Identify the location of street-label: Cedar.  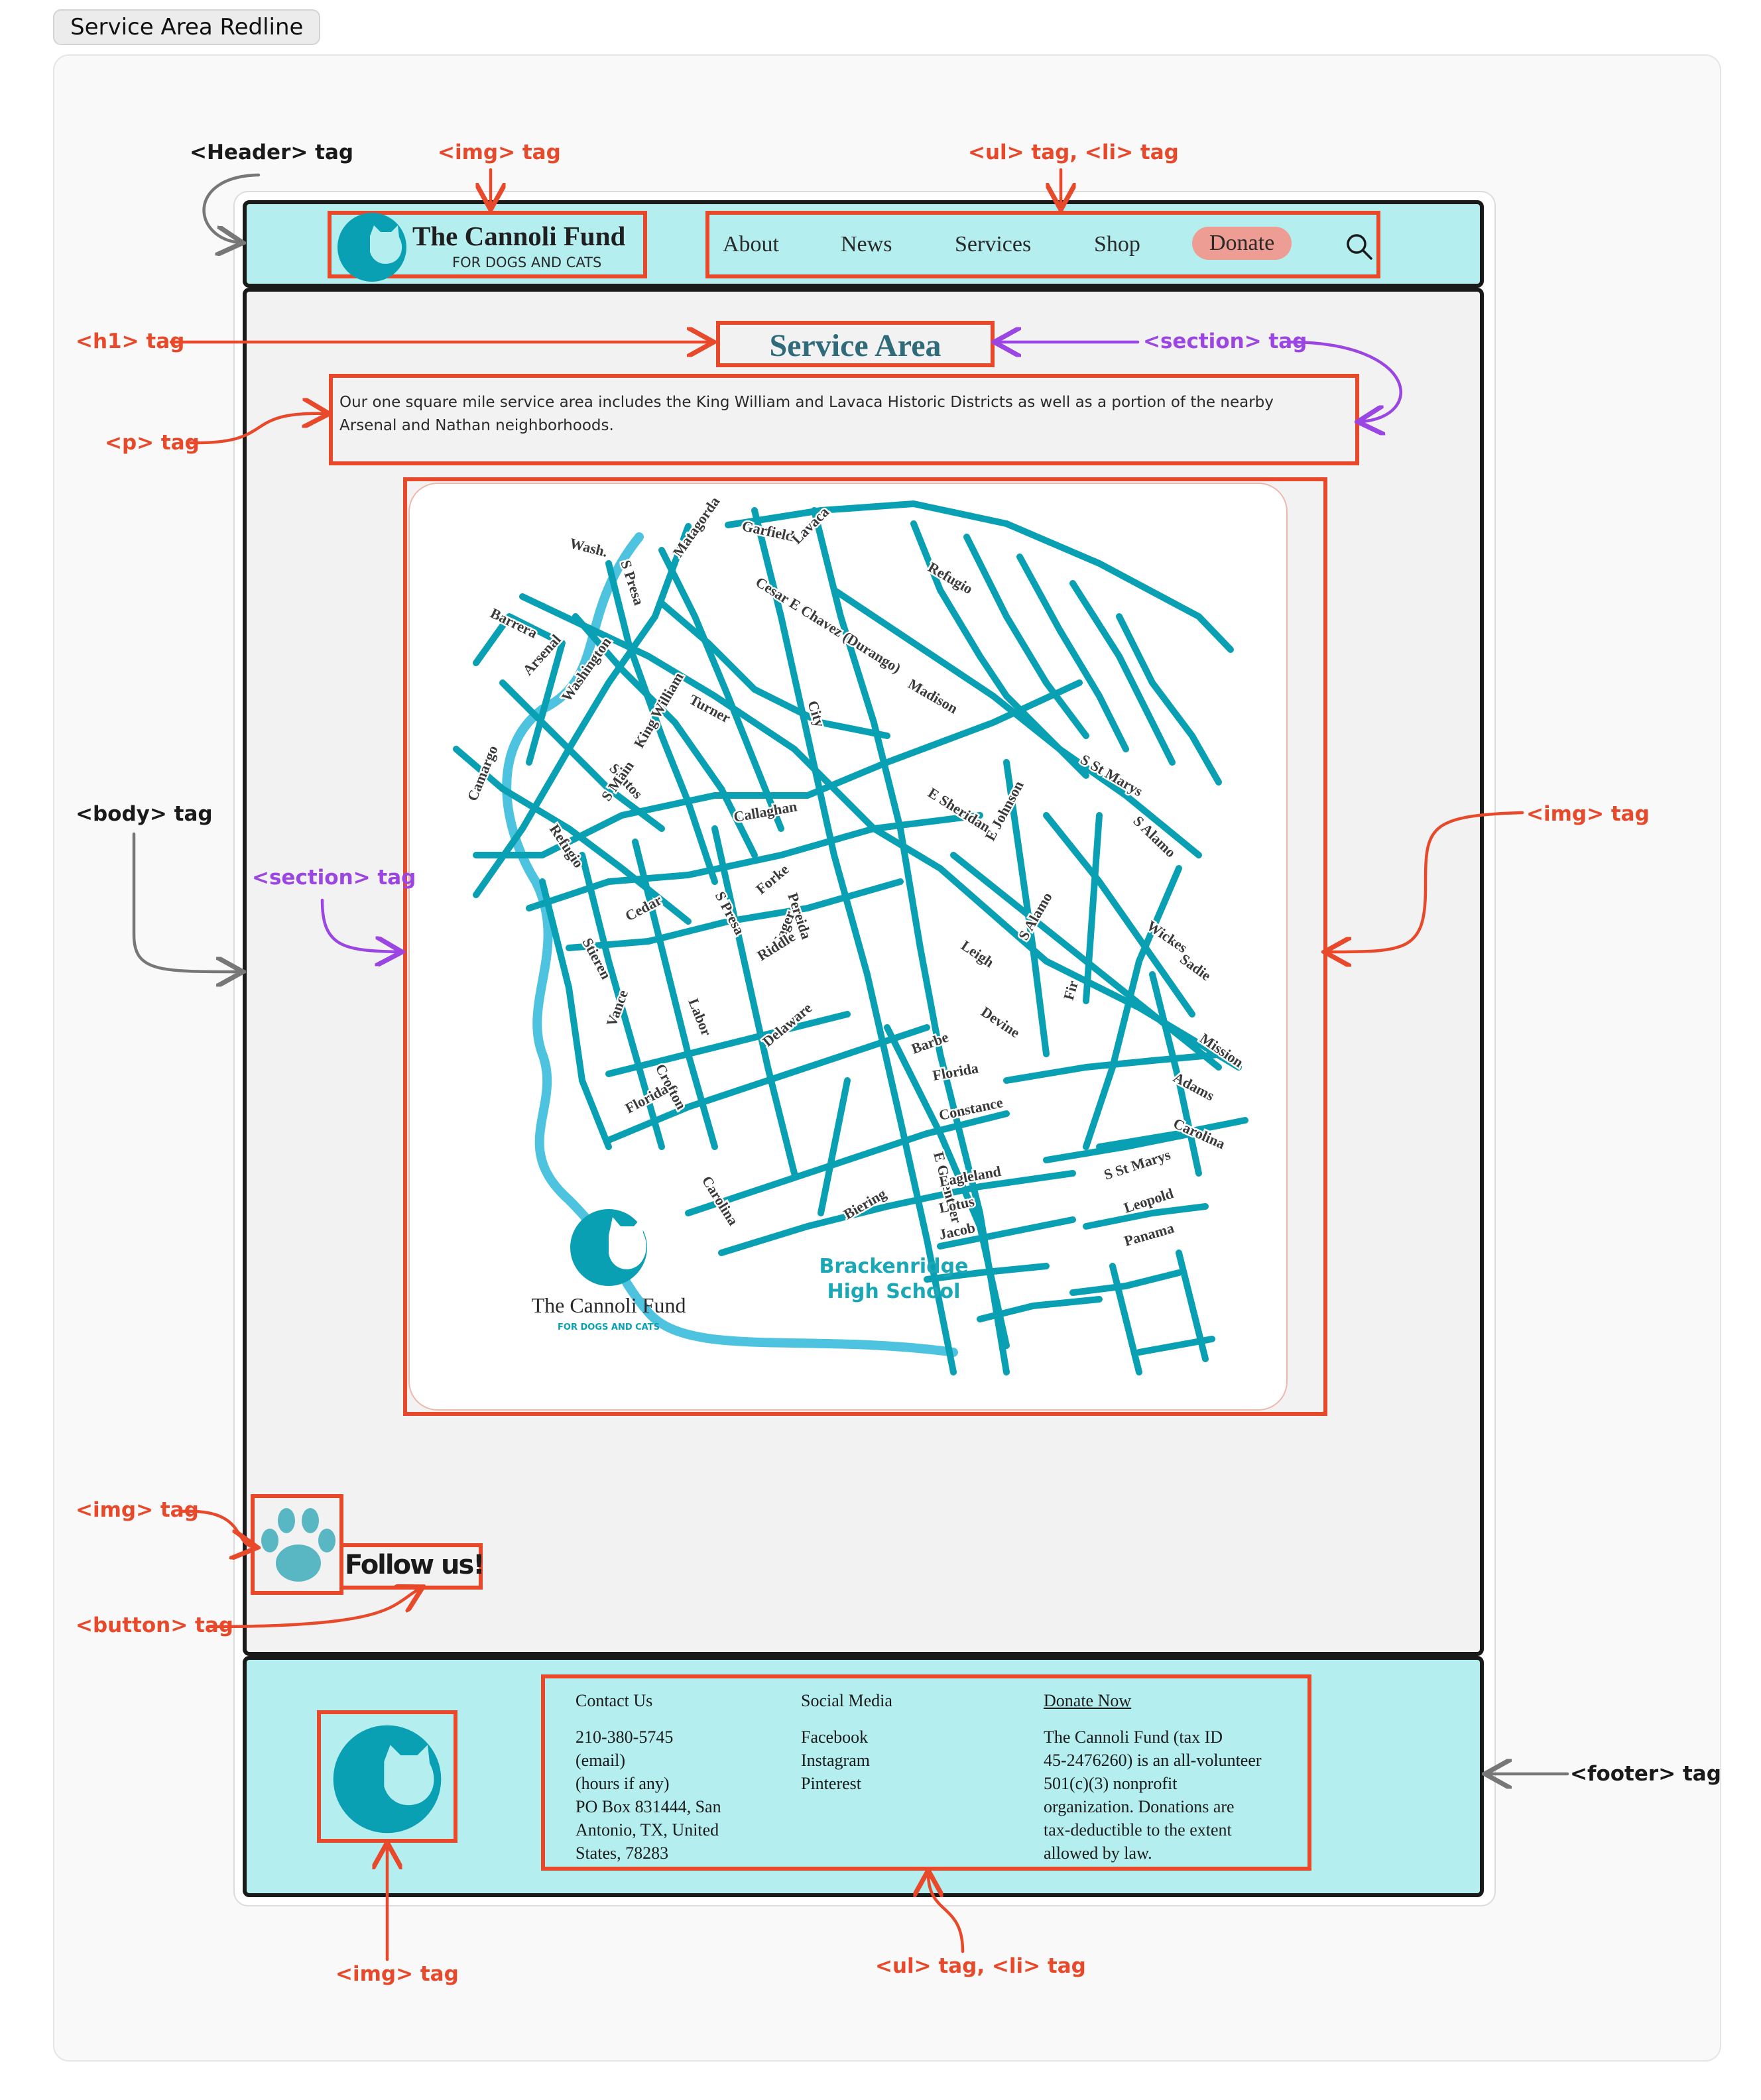
(644, 908).